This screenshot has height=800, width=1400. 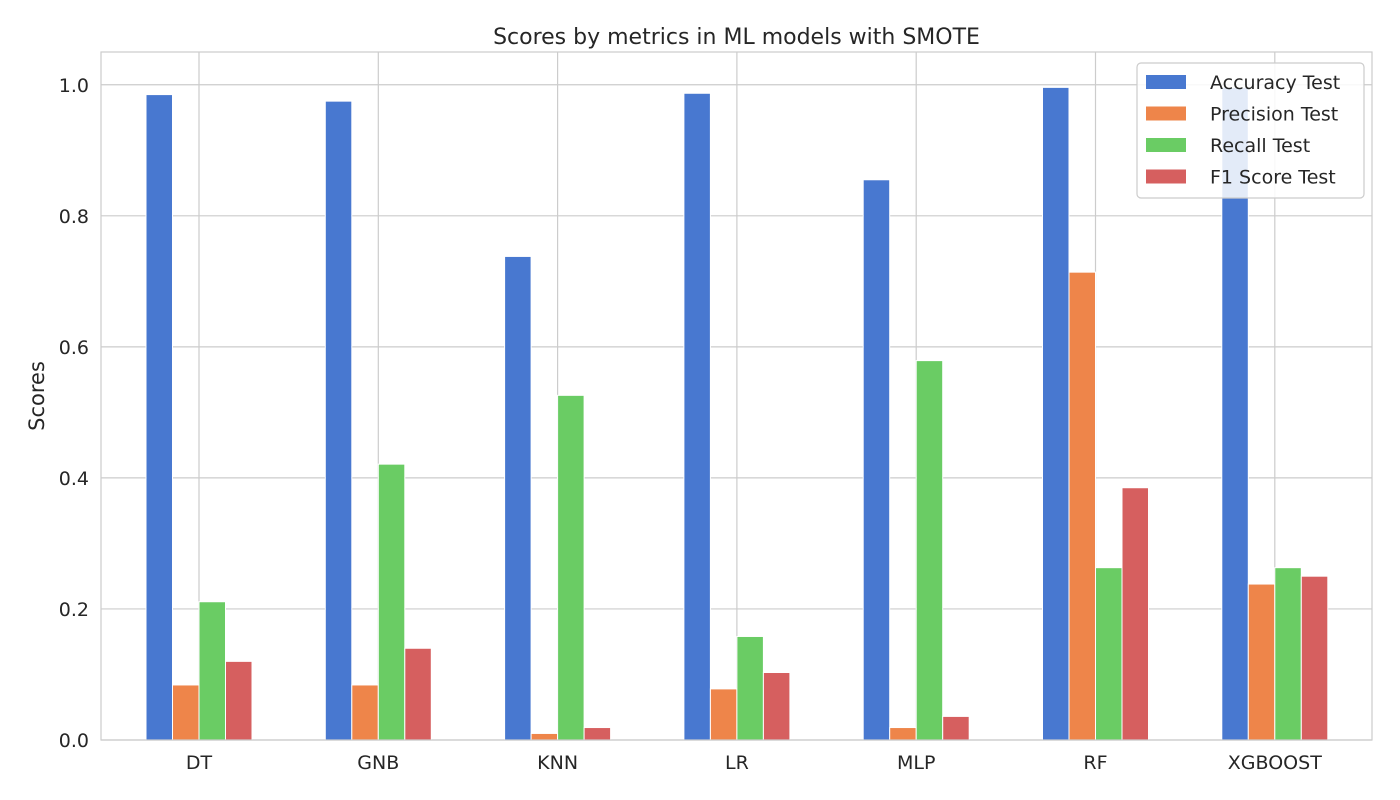 I want to click on bar-accuracy-test-gnb, so click(x=338, y=420).